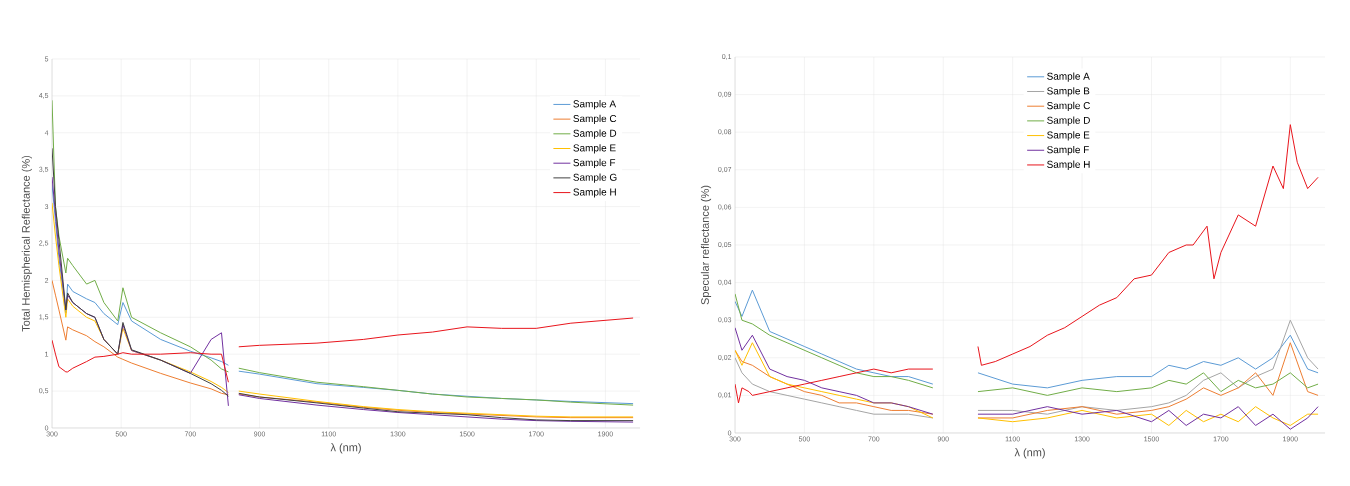  Describe the element at coordinates (706, 245) in the screenshot. I see `y-axis-title: Specular reflectance (%)` at that location.